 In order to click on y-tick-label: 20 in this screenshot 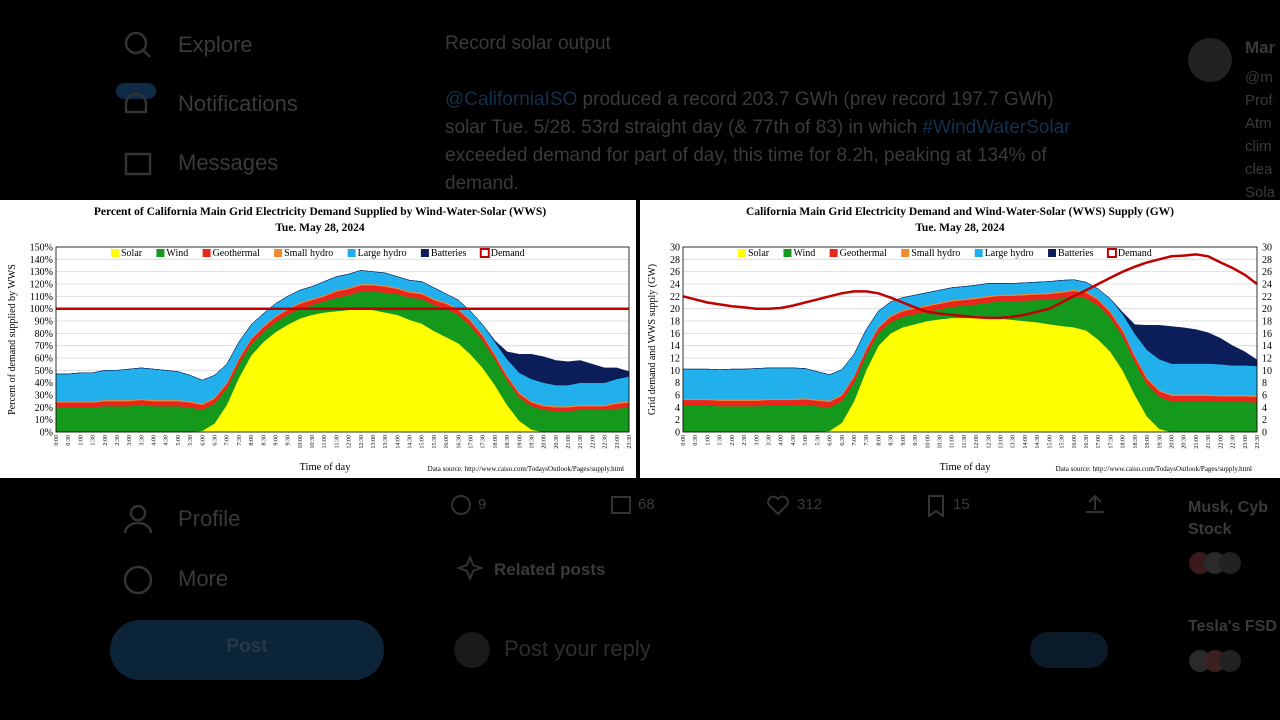, I will do `click(675, 309)`.